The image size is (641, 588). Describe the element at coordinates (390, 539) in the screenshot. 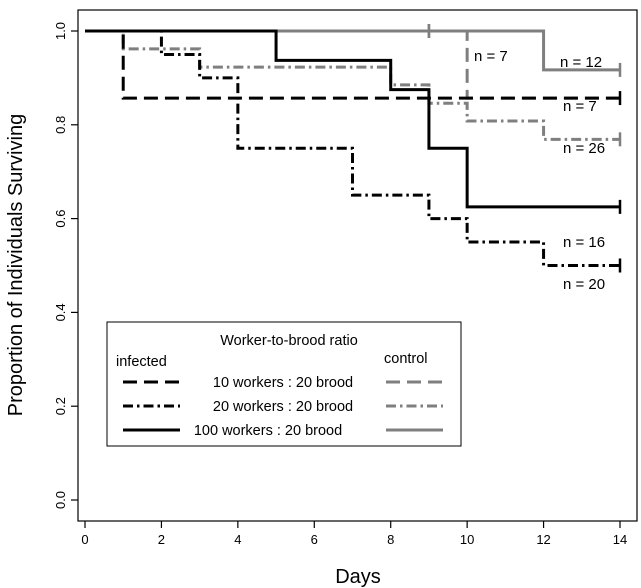

I see `x-tick-label: 8` at that location.